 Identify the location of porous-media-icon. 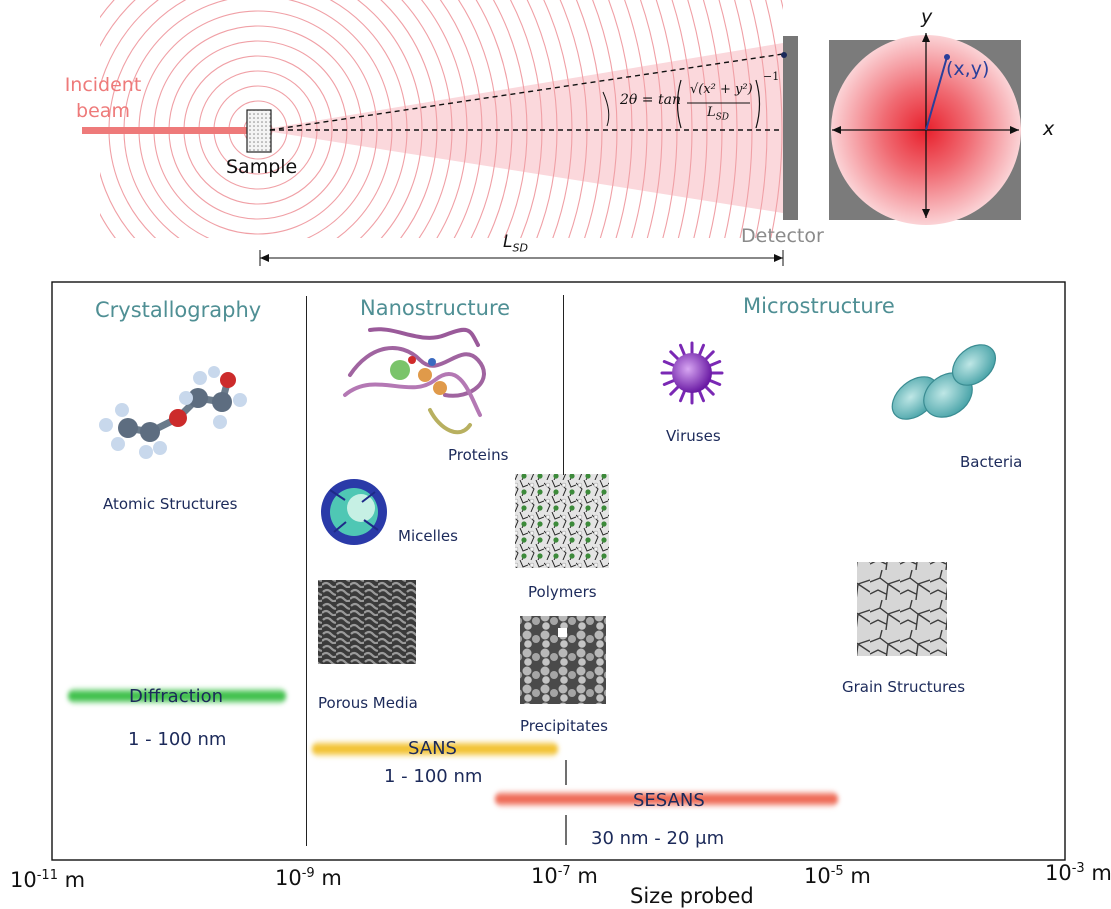
(367, 622).